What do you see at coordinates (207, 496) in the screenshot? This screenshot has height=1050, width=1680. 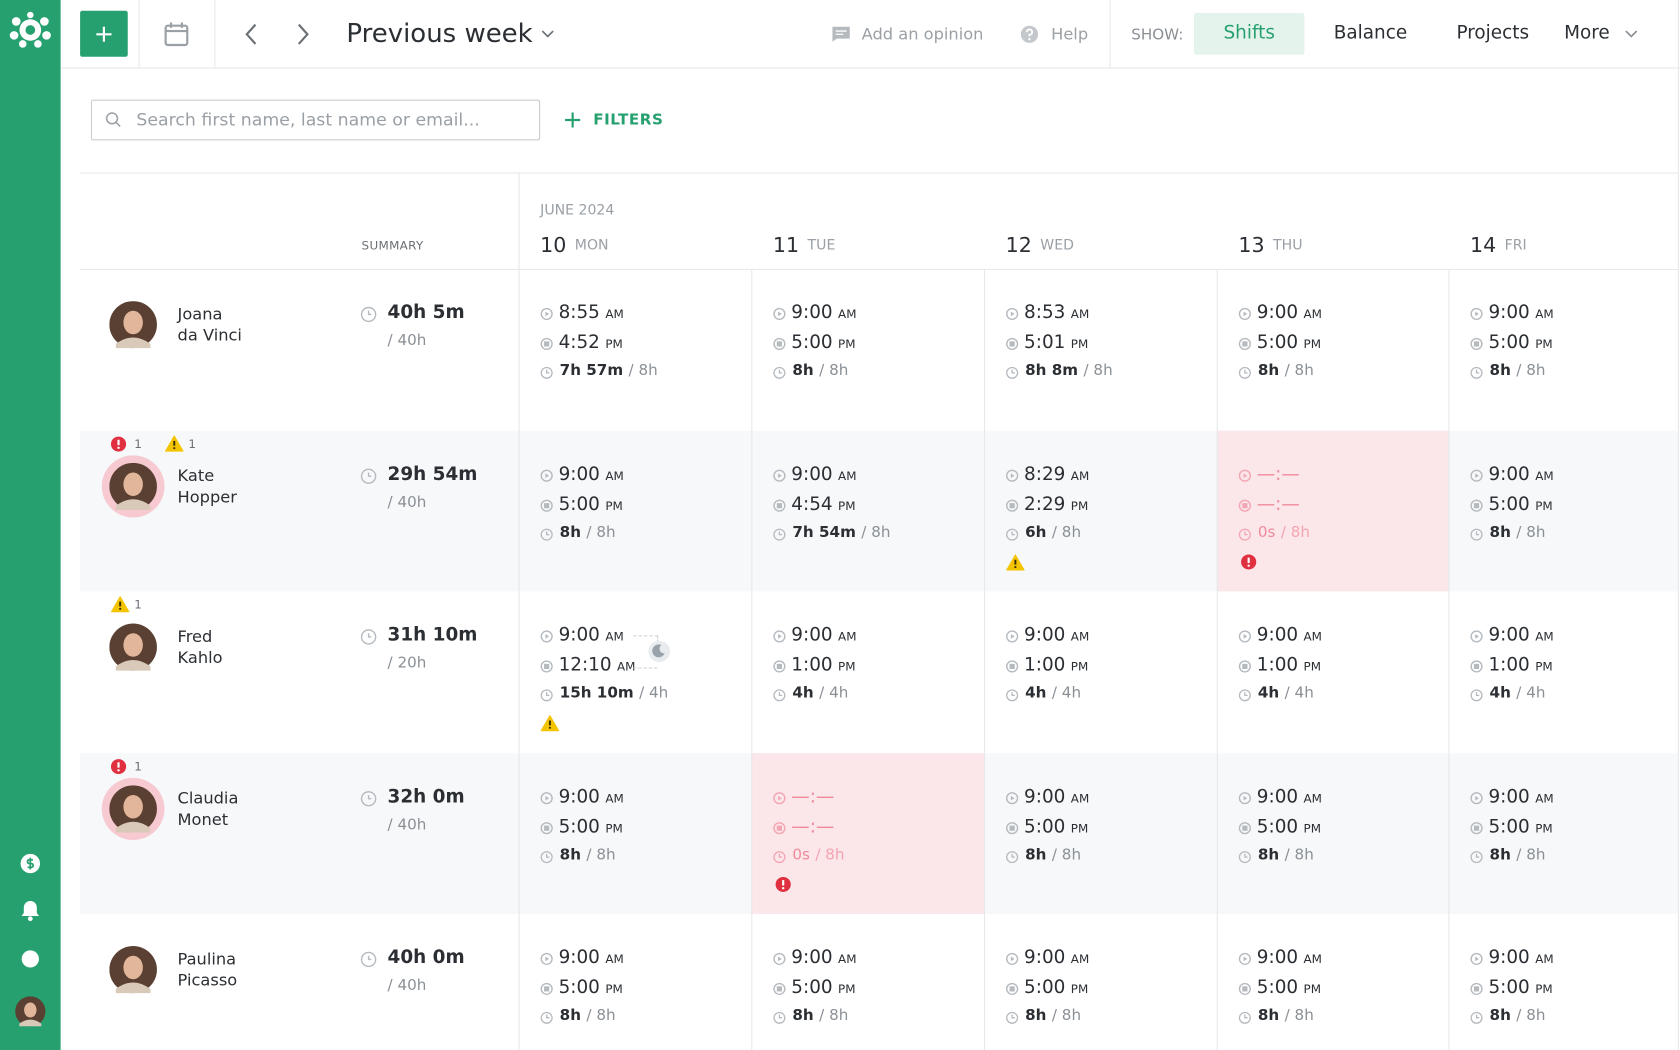 I see `employee-last-name: Hopper` at bounding box center [207, 496].